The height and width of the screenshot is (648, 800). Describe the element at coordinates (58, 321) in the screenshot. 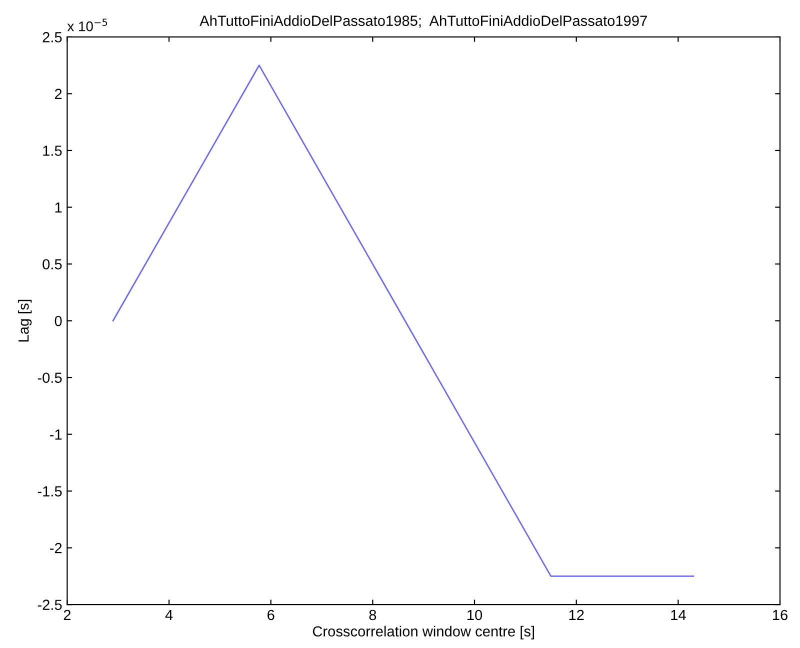

I see `y-tick-label: 0` at that location.